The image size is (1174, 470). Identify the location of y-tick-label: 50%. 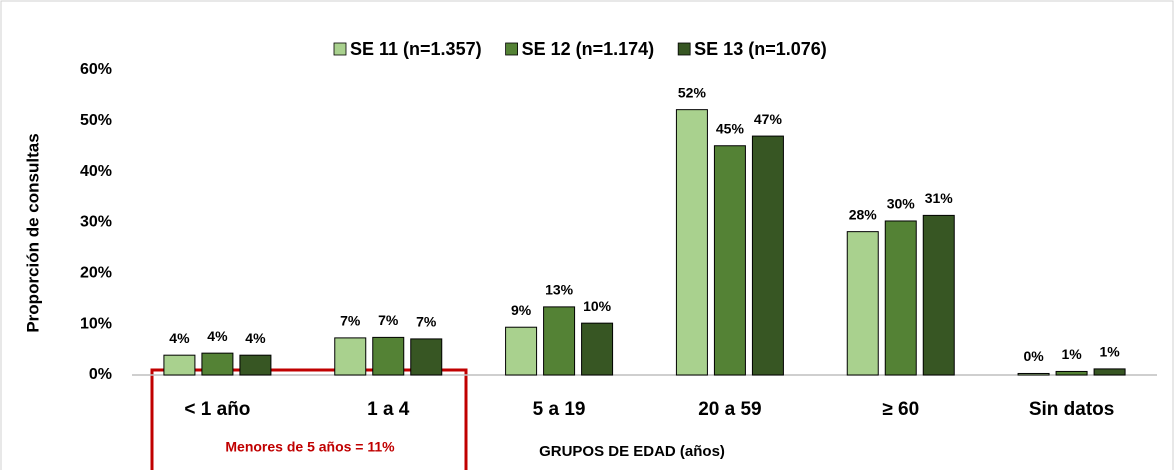
(96, 120).